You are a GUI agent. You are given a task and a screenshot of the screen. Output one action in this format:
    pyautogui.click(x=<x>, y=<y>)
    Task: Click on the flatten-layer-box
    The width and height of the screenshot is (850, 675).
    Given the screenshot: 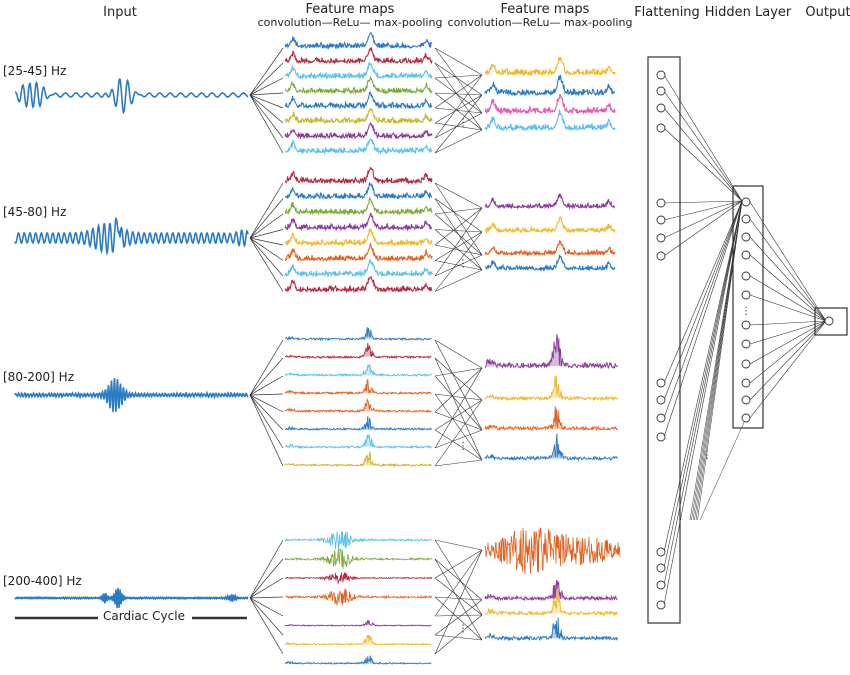 What is the action you would take?
    pyautogui.click(x=664, y=340)
    